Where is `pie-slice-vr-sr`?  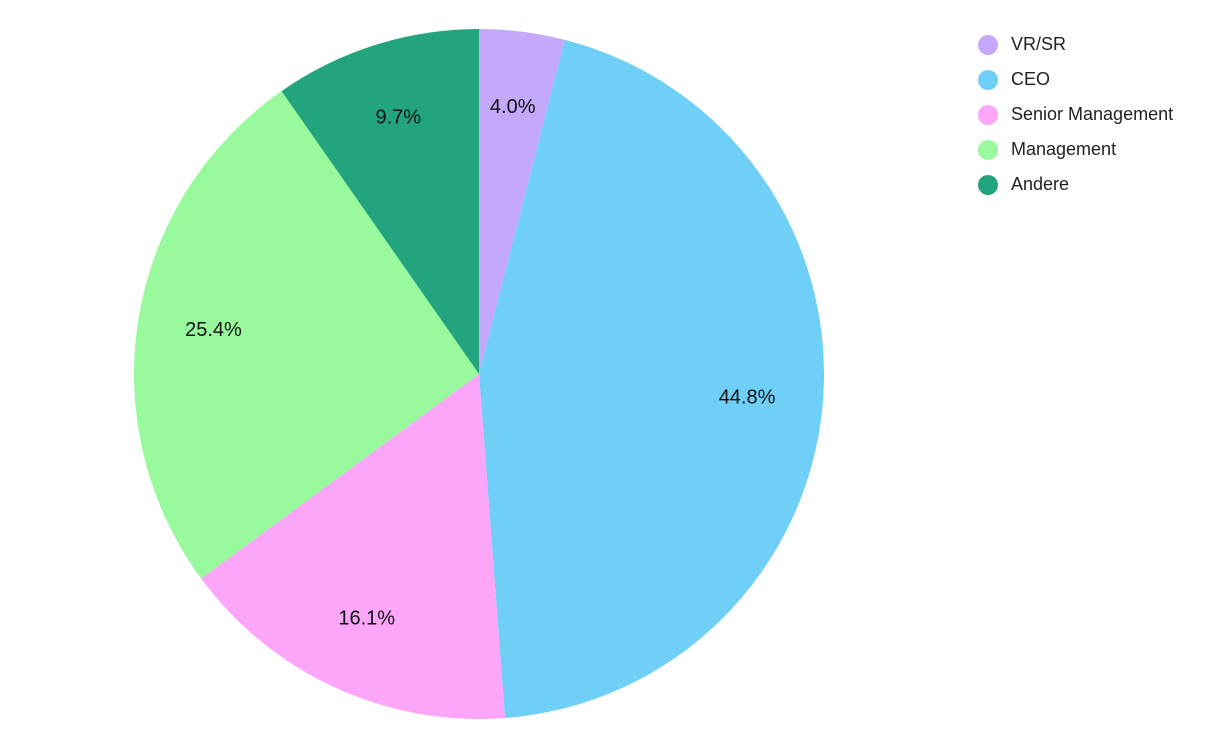
pie-slice-vr-sr is located at coordinates (522, 201).